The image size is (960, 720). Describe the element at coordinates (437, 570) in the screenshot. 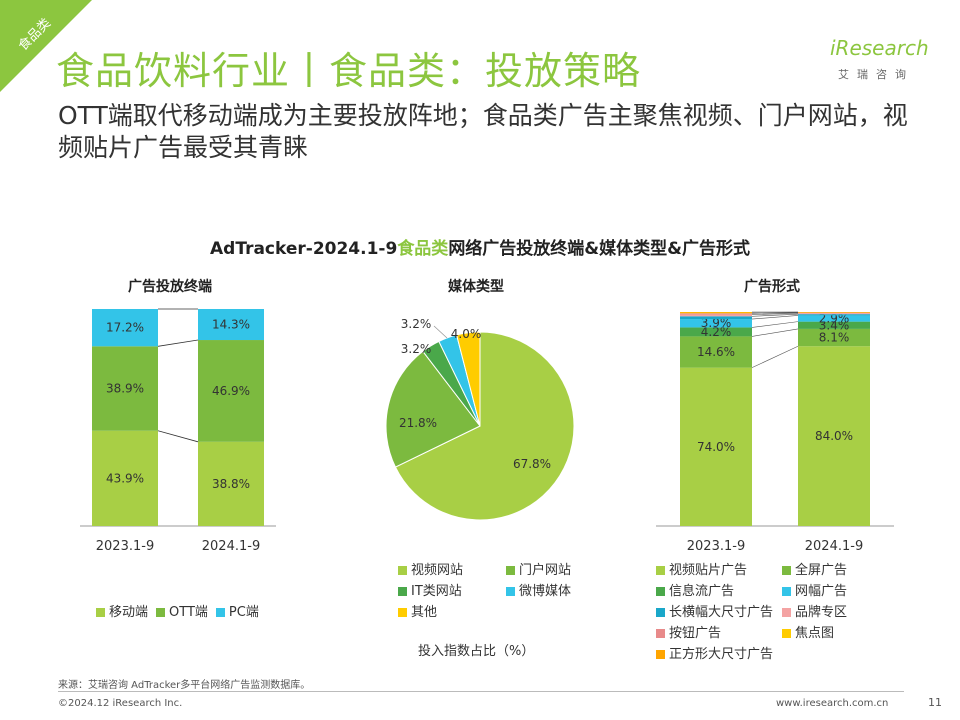

I see `legend-label: 视频网站` at that location.